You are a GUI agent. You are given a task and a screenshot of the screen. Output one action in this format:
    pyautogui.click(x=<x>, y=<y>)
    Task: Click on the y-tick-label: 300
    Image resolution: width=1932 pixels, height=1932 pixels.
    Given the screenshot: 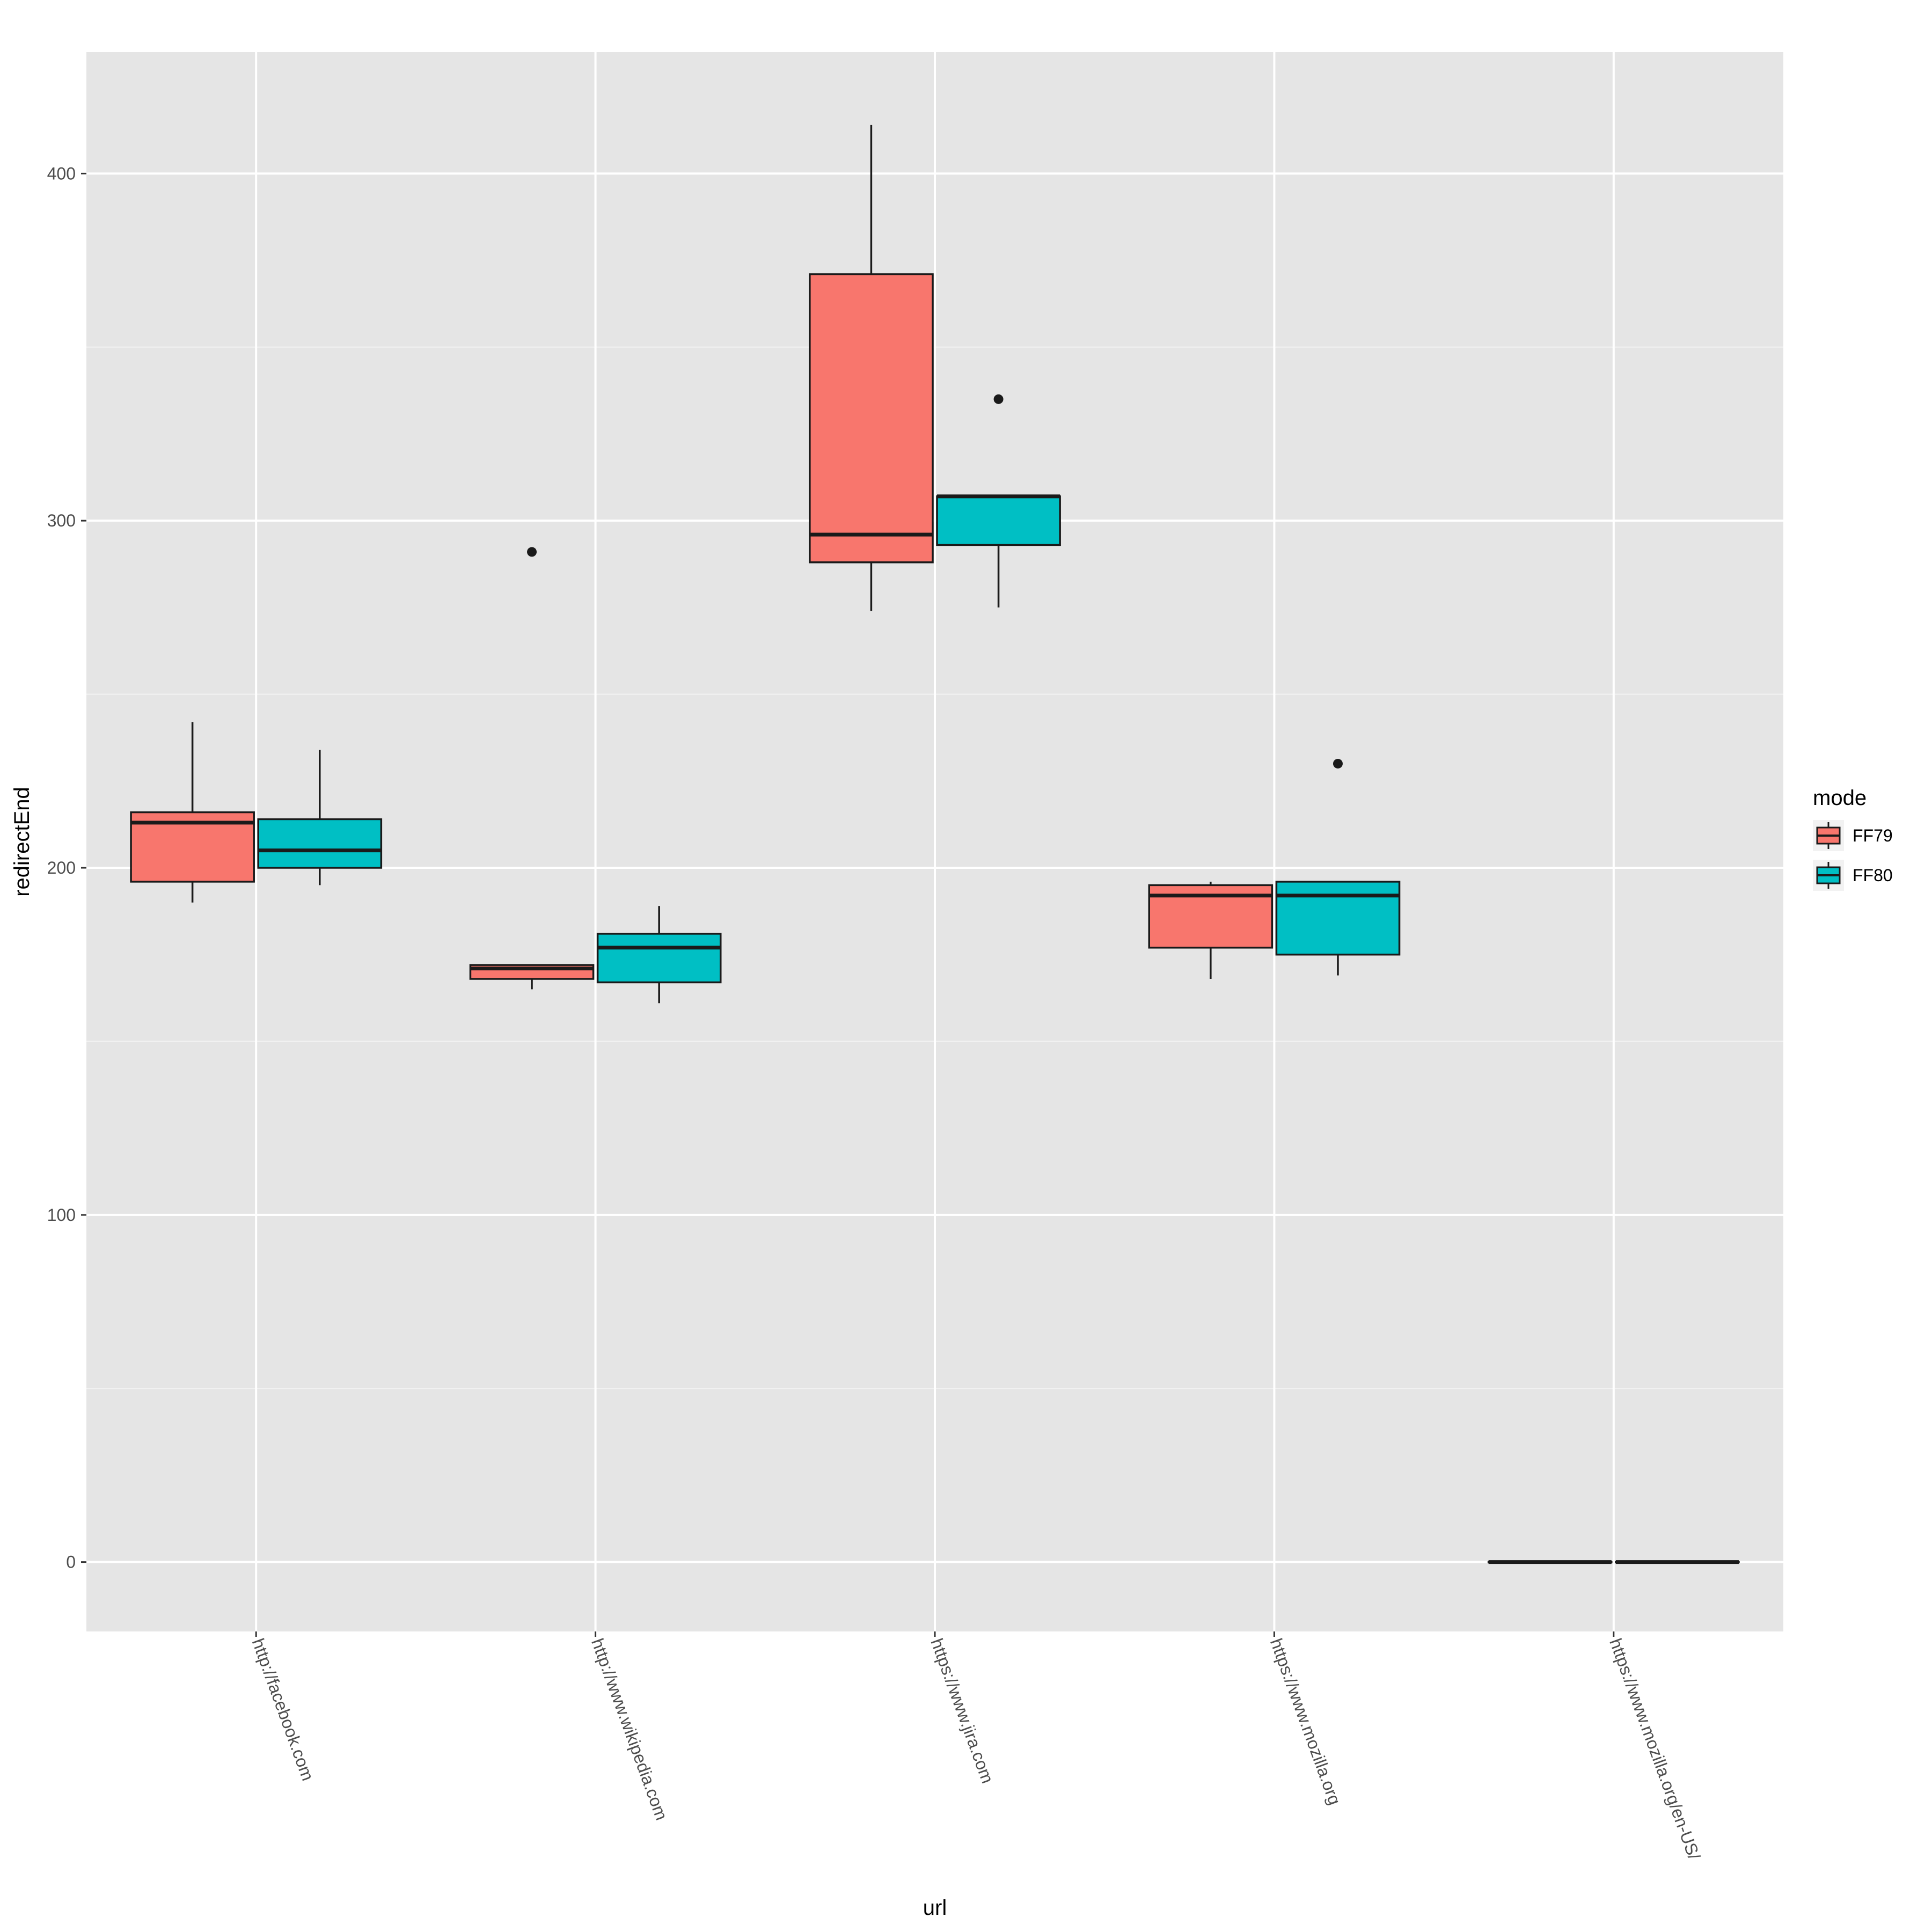 What is the action you would take?
    pyautogui.click(x=61, y=520)
    